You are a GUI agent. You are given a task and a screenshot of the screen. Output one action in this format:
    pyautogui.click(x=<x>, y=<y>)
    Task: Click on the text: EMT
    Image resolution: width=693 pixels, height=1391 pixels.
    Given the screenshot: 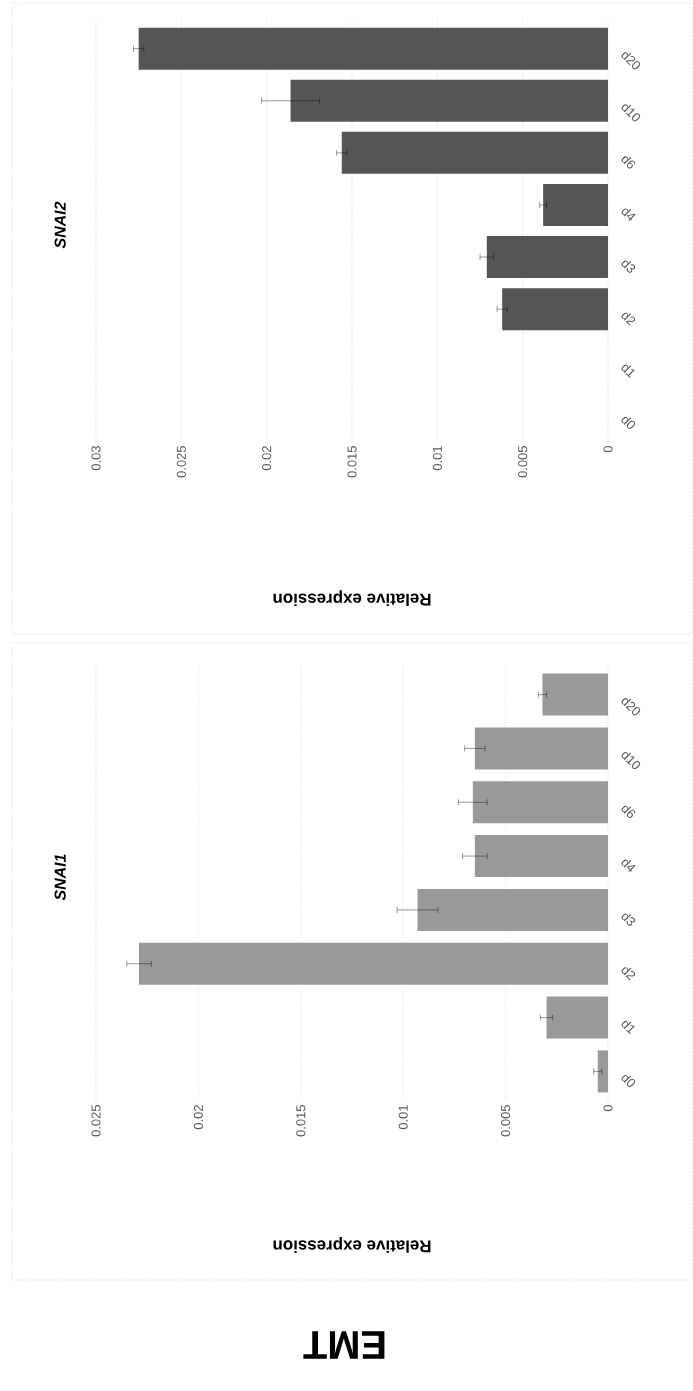 What is the action you would take?
    pyautogui.click(x=344, y=1345)
    